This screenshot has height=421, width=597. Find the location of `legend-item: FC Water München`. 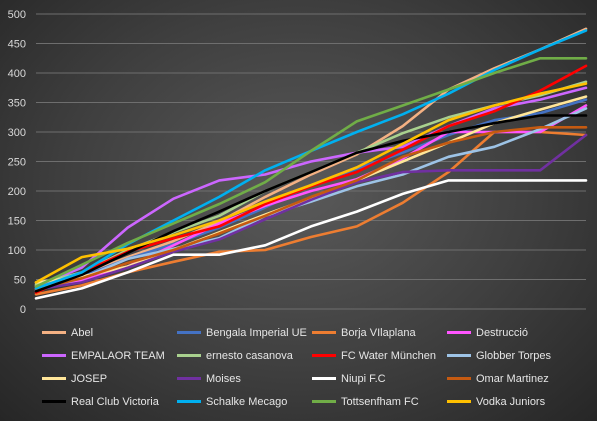

legend-item: FC Water München is located at coordinates (379, 355).